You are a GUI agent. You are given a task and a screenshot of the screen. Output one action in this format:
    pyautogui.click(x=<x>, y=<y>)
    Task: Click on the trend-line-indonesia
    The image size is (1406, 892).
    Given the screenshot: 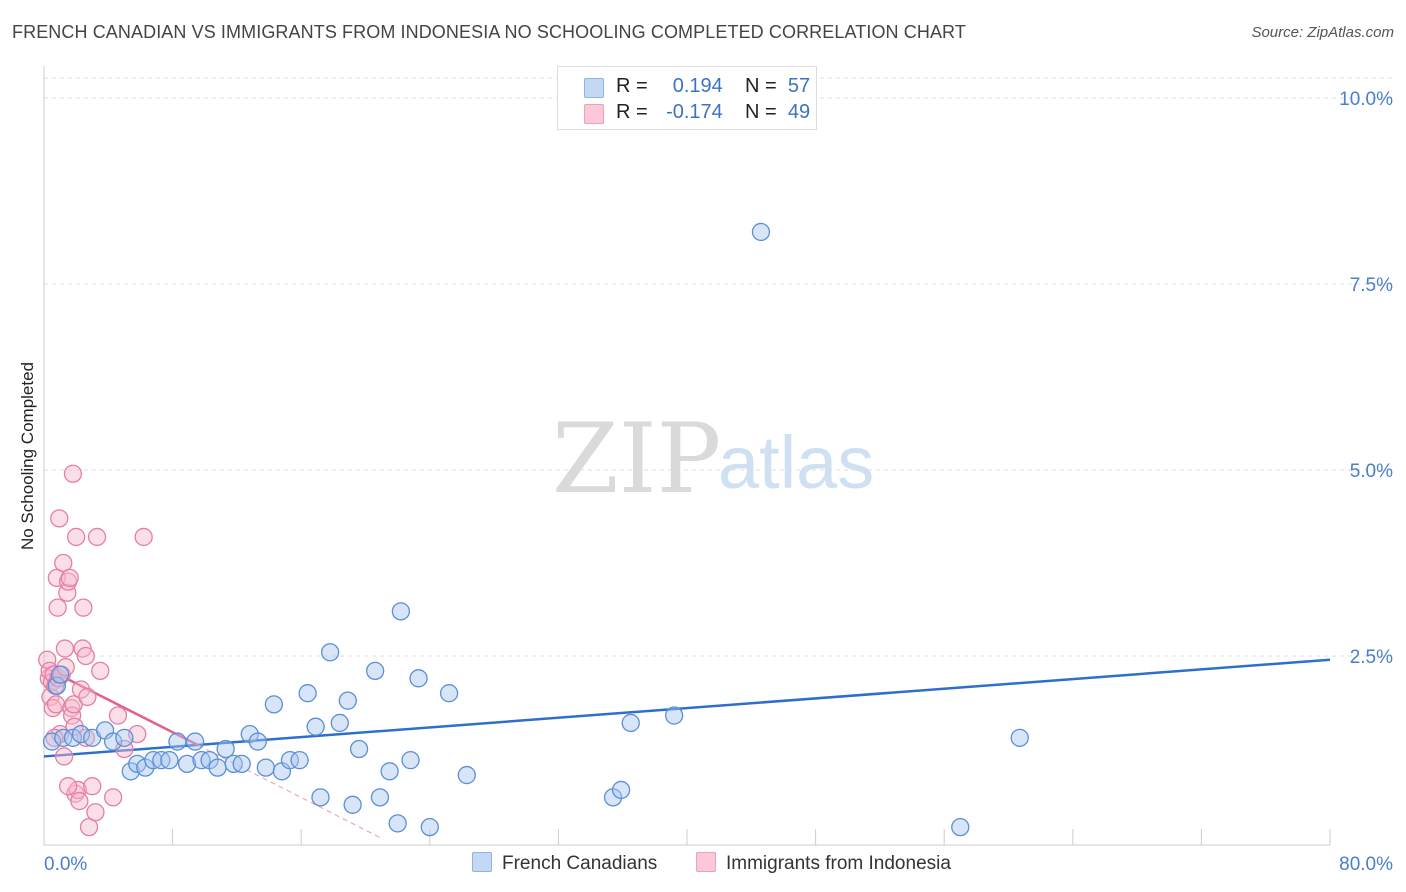 What is the action you would take?
    pyautogui.click(x=121, y=706)
    